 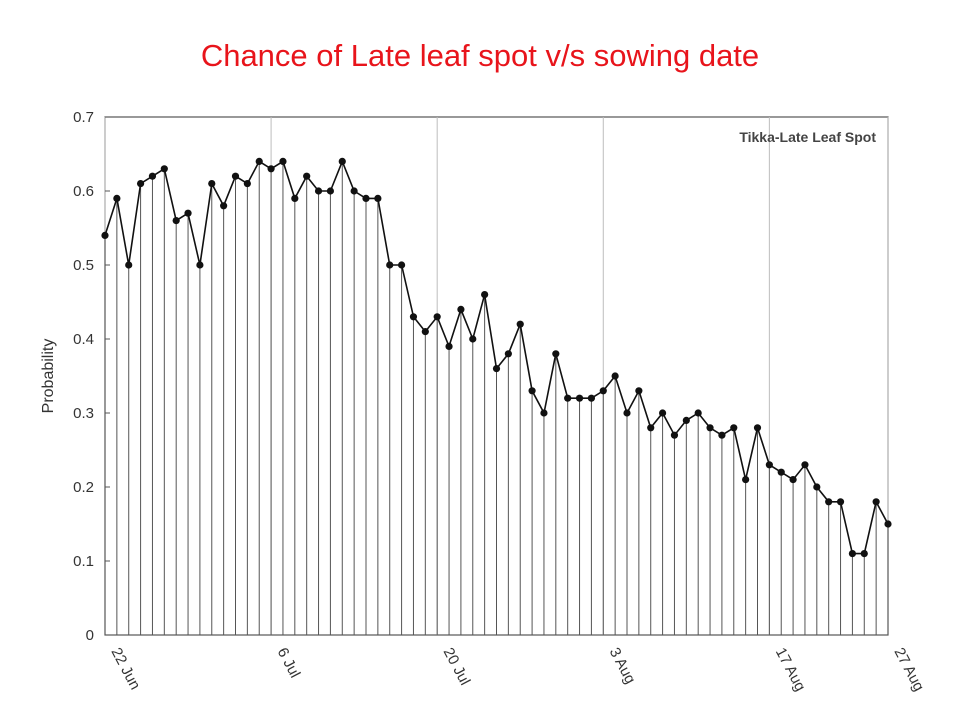 What do you see at coordinates (457, 666) in the screenshot?
I see `x-tick-label: 20 Jul` at bounding box center [457, 666].